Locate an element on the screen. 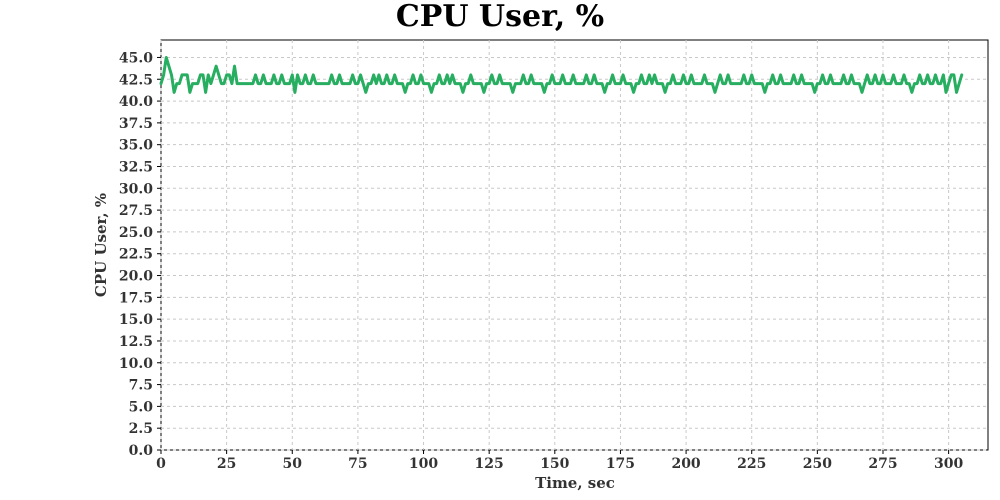 The image size is (1000, 500). y-tick-label: 17.5 is located at coordinates (136, 298).